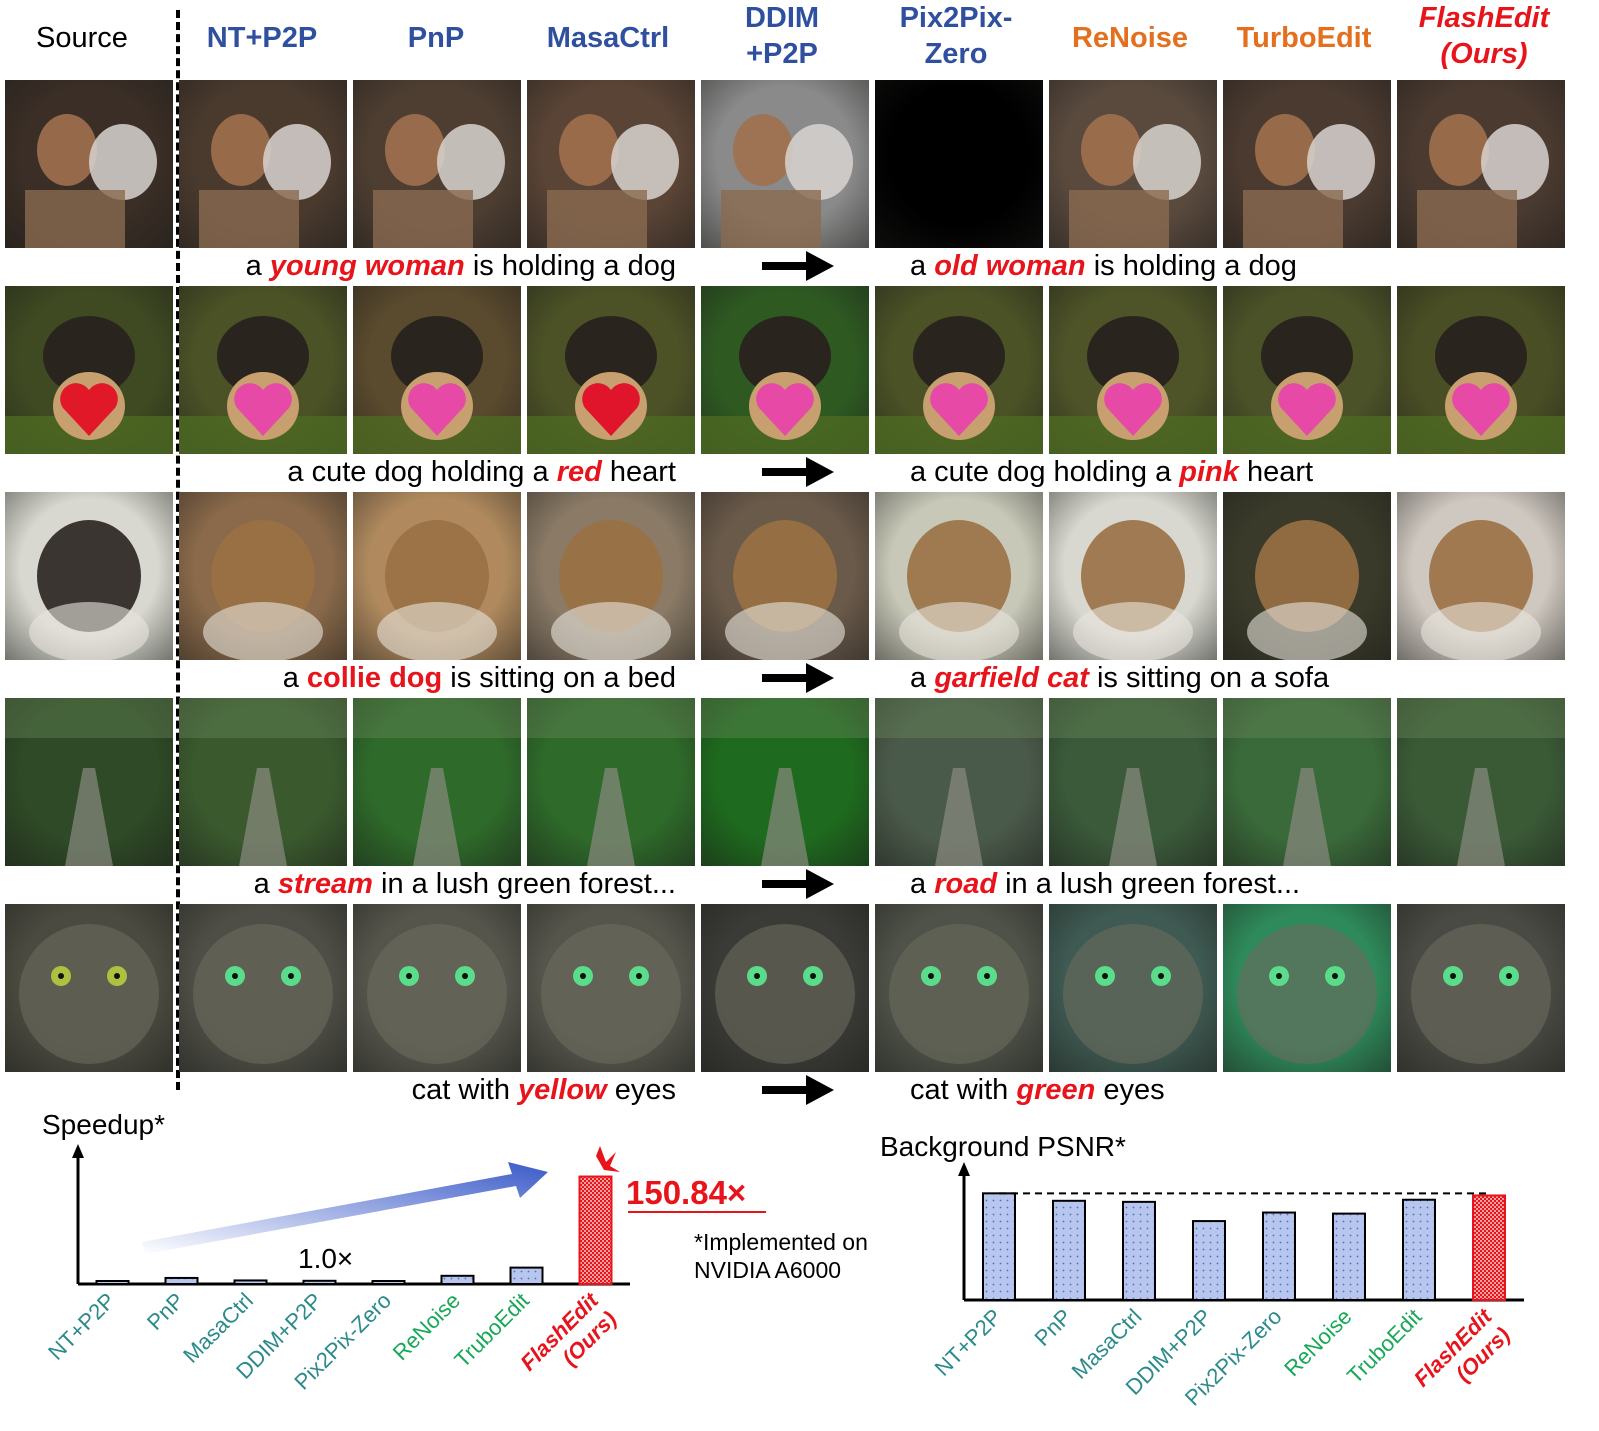  Describe the element at coordinates (959, 370) in the screenshot. I see `image-tile-r1-c5` at that location.